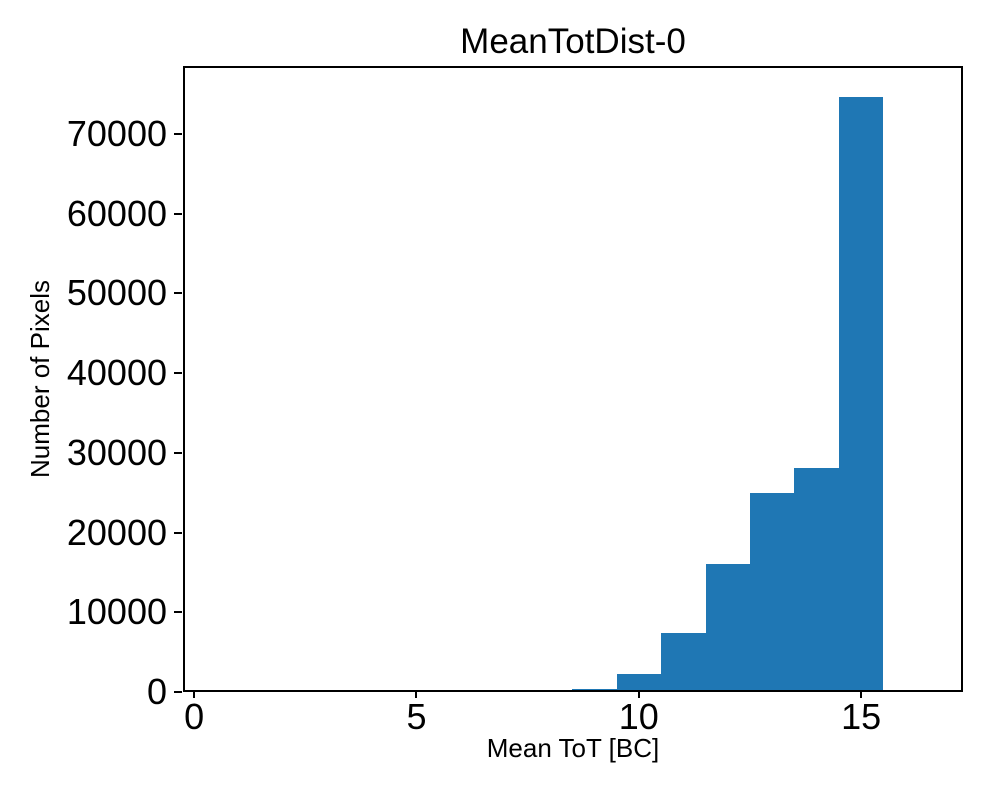 This screenshot has height=800, width=1000. Describe the element at coordinates (573, 748) in the screenshot. I see `x-axis-label: Mean ToT [BC]` at that location.